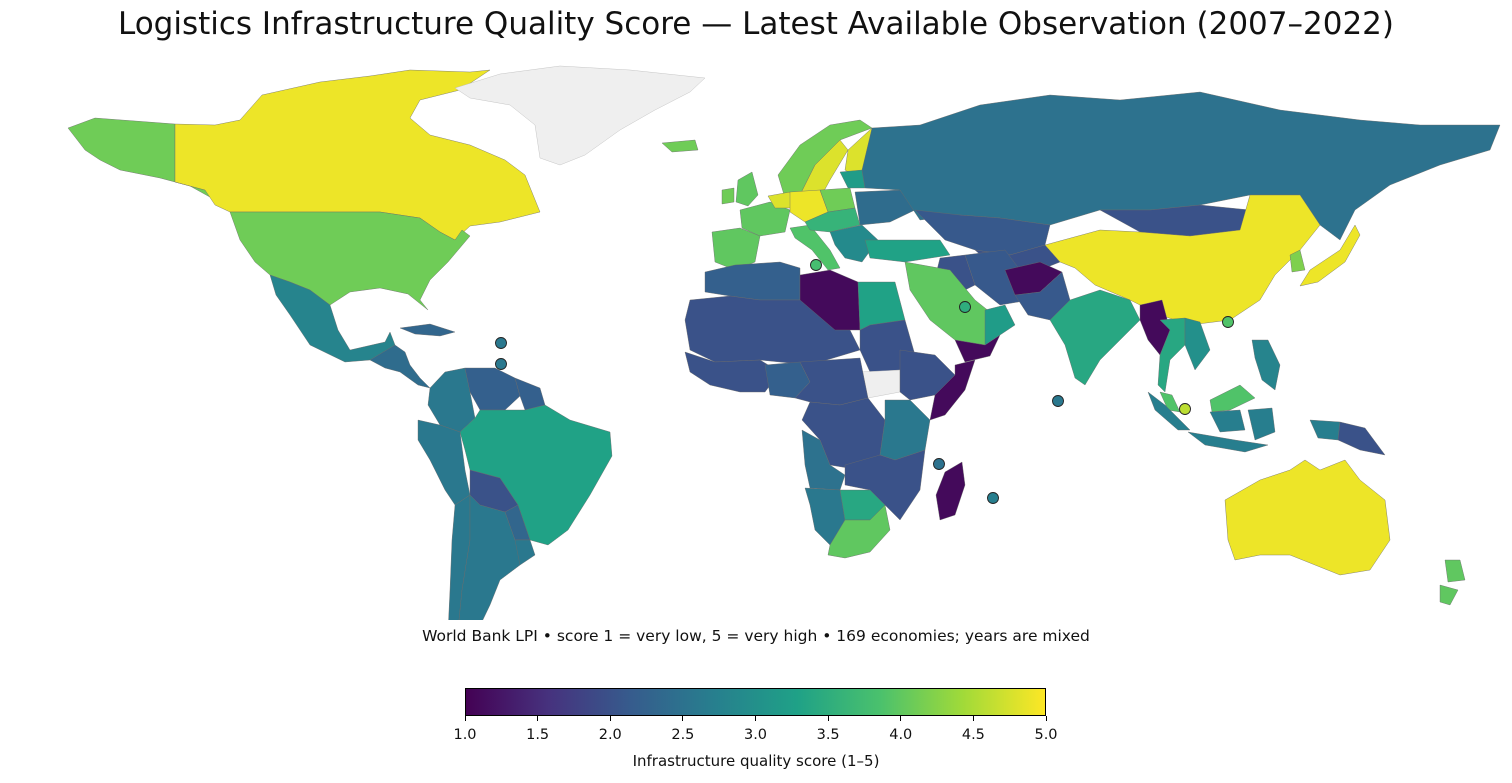  What do you see at coordinates (1046, 735) in the screenshot?
I see `colorbar-tick-label: 5.0` at bounding box center [1046, 735].